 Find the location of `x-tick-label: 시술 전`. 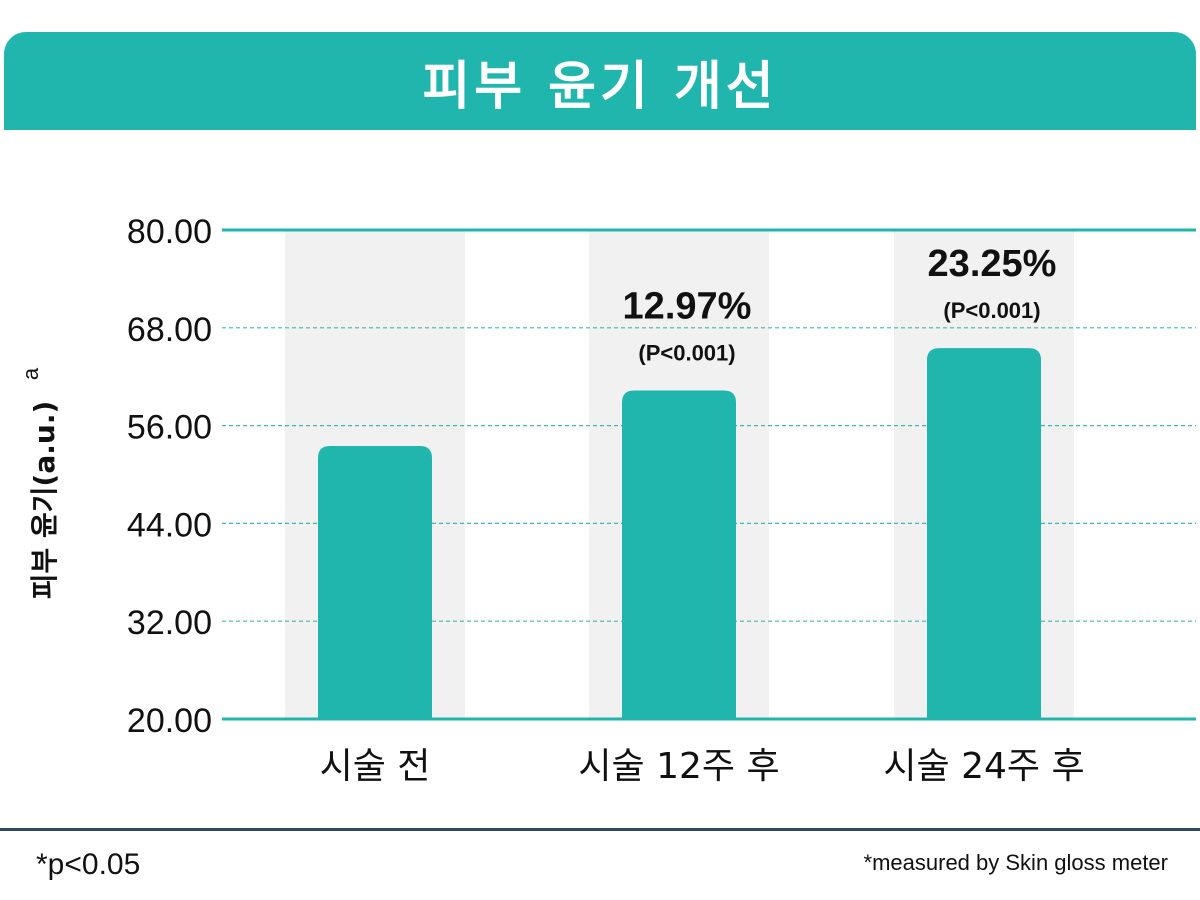

x-tick-label: 시술 전 is located at coordinates (375, 766).